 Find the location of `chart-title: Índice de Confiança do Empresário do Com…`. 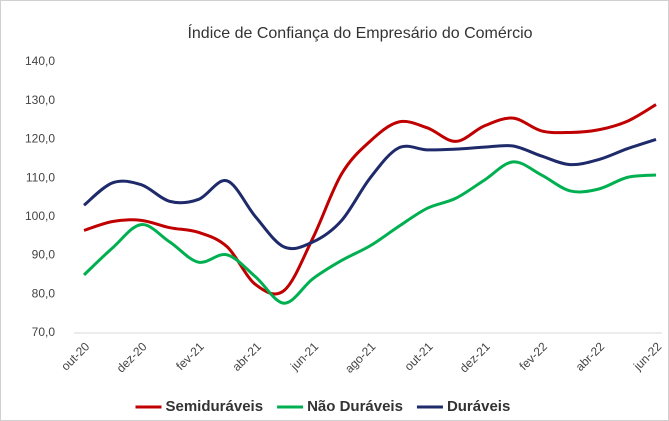

chart-title: Índice de Confiança do Empresário do Com… is located at coordinates (359, 32).